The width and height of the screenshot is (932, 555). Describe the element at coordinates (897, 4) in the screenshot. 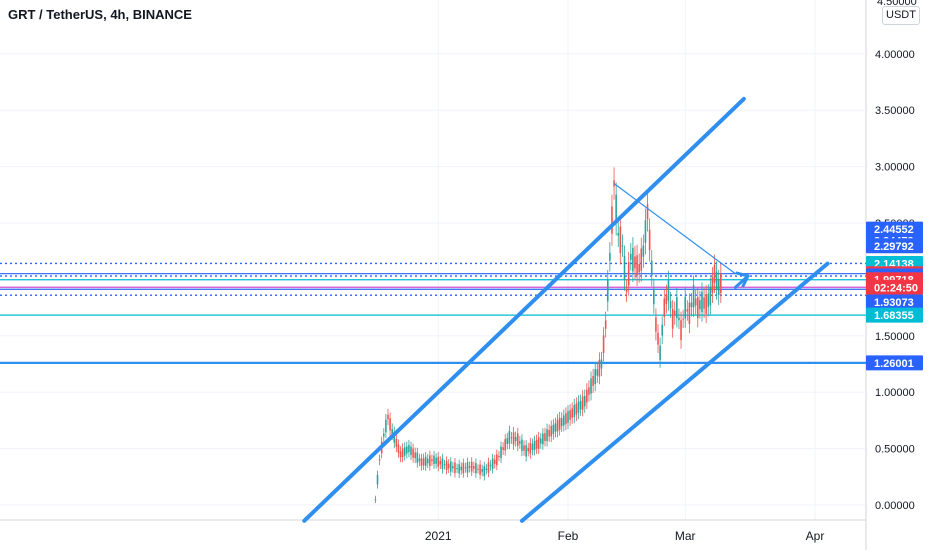

I see `top-price-tick: 4.50000` at that location.